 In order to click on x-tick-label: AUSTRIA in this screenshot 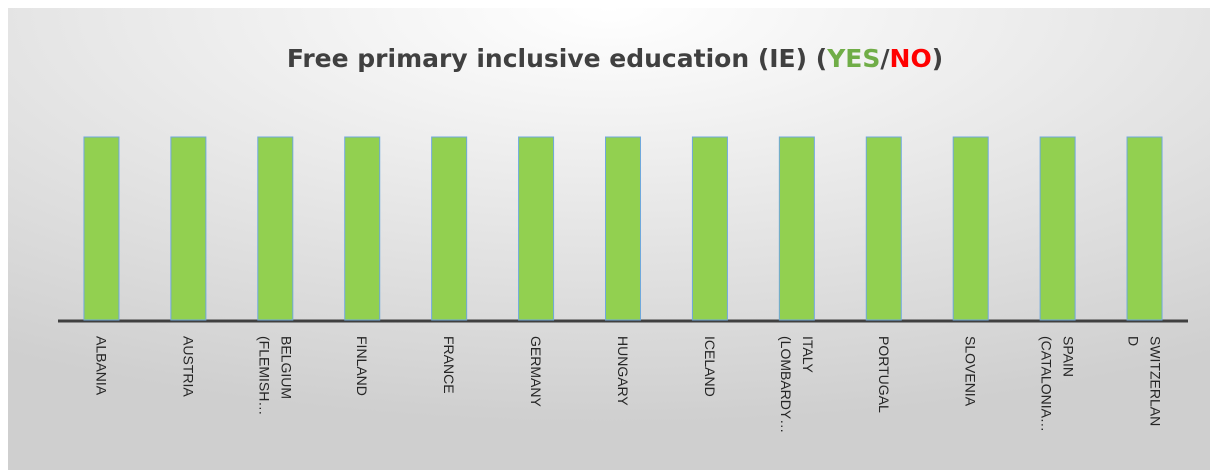, I will do `click(188, 366)`.